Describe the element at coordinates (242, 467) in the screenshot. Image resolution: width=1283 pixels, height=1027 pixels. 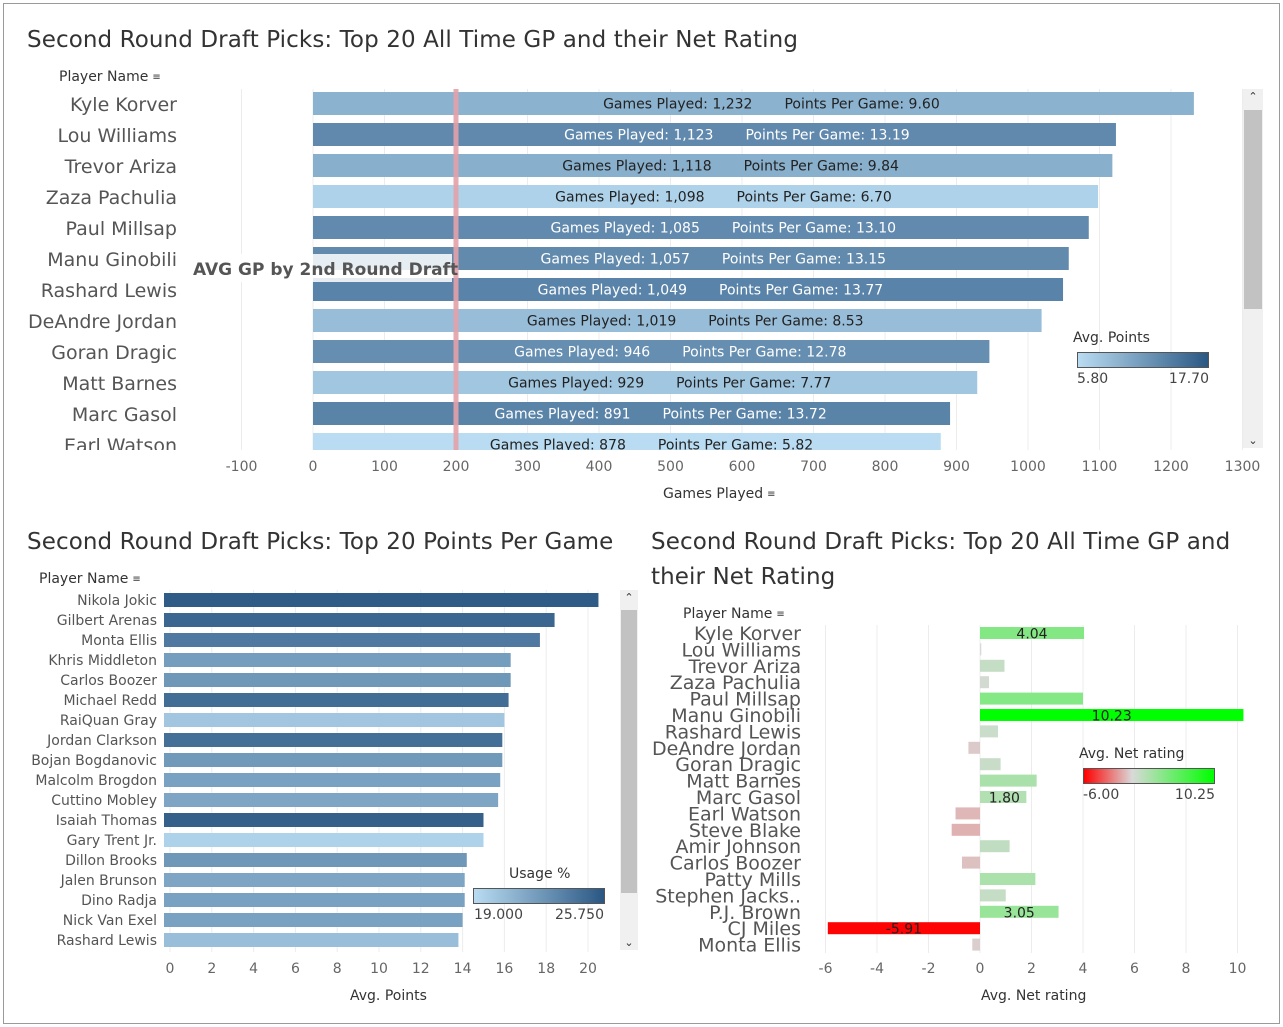
I see `top-x-tick-label: -100` at that location.